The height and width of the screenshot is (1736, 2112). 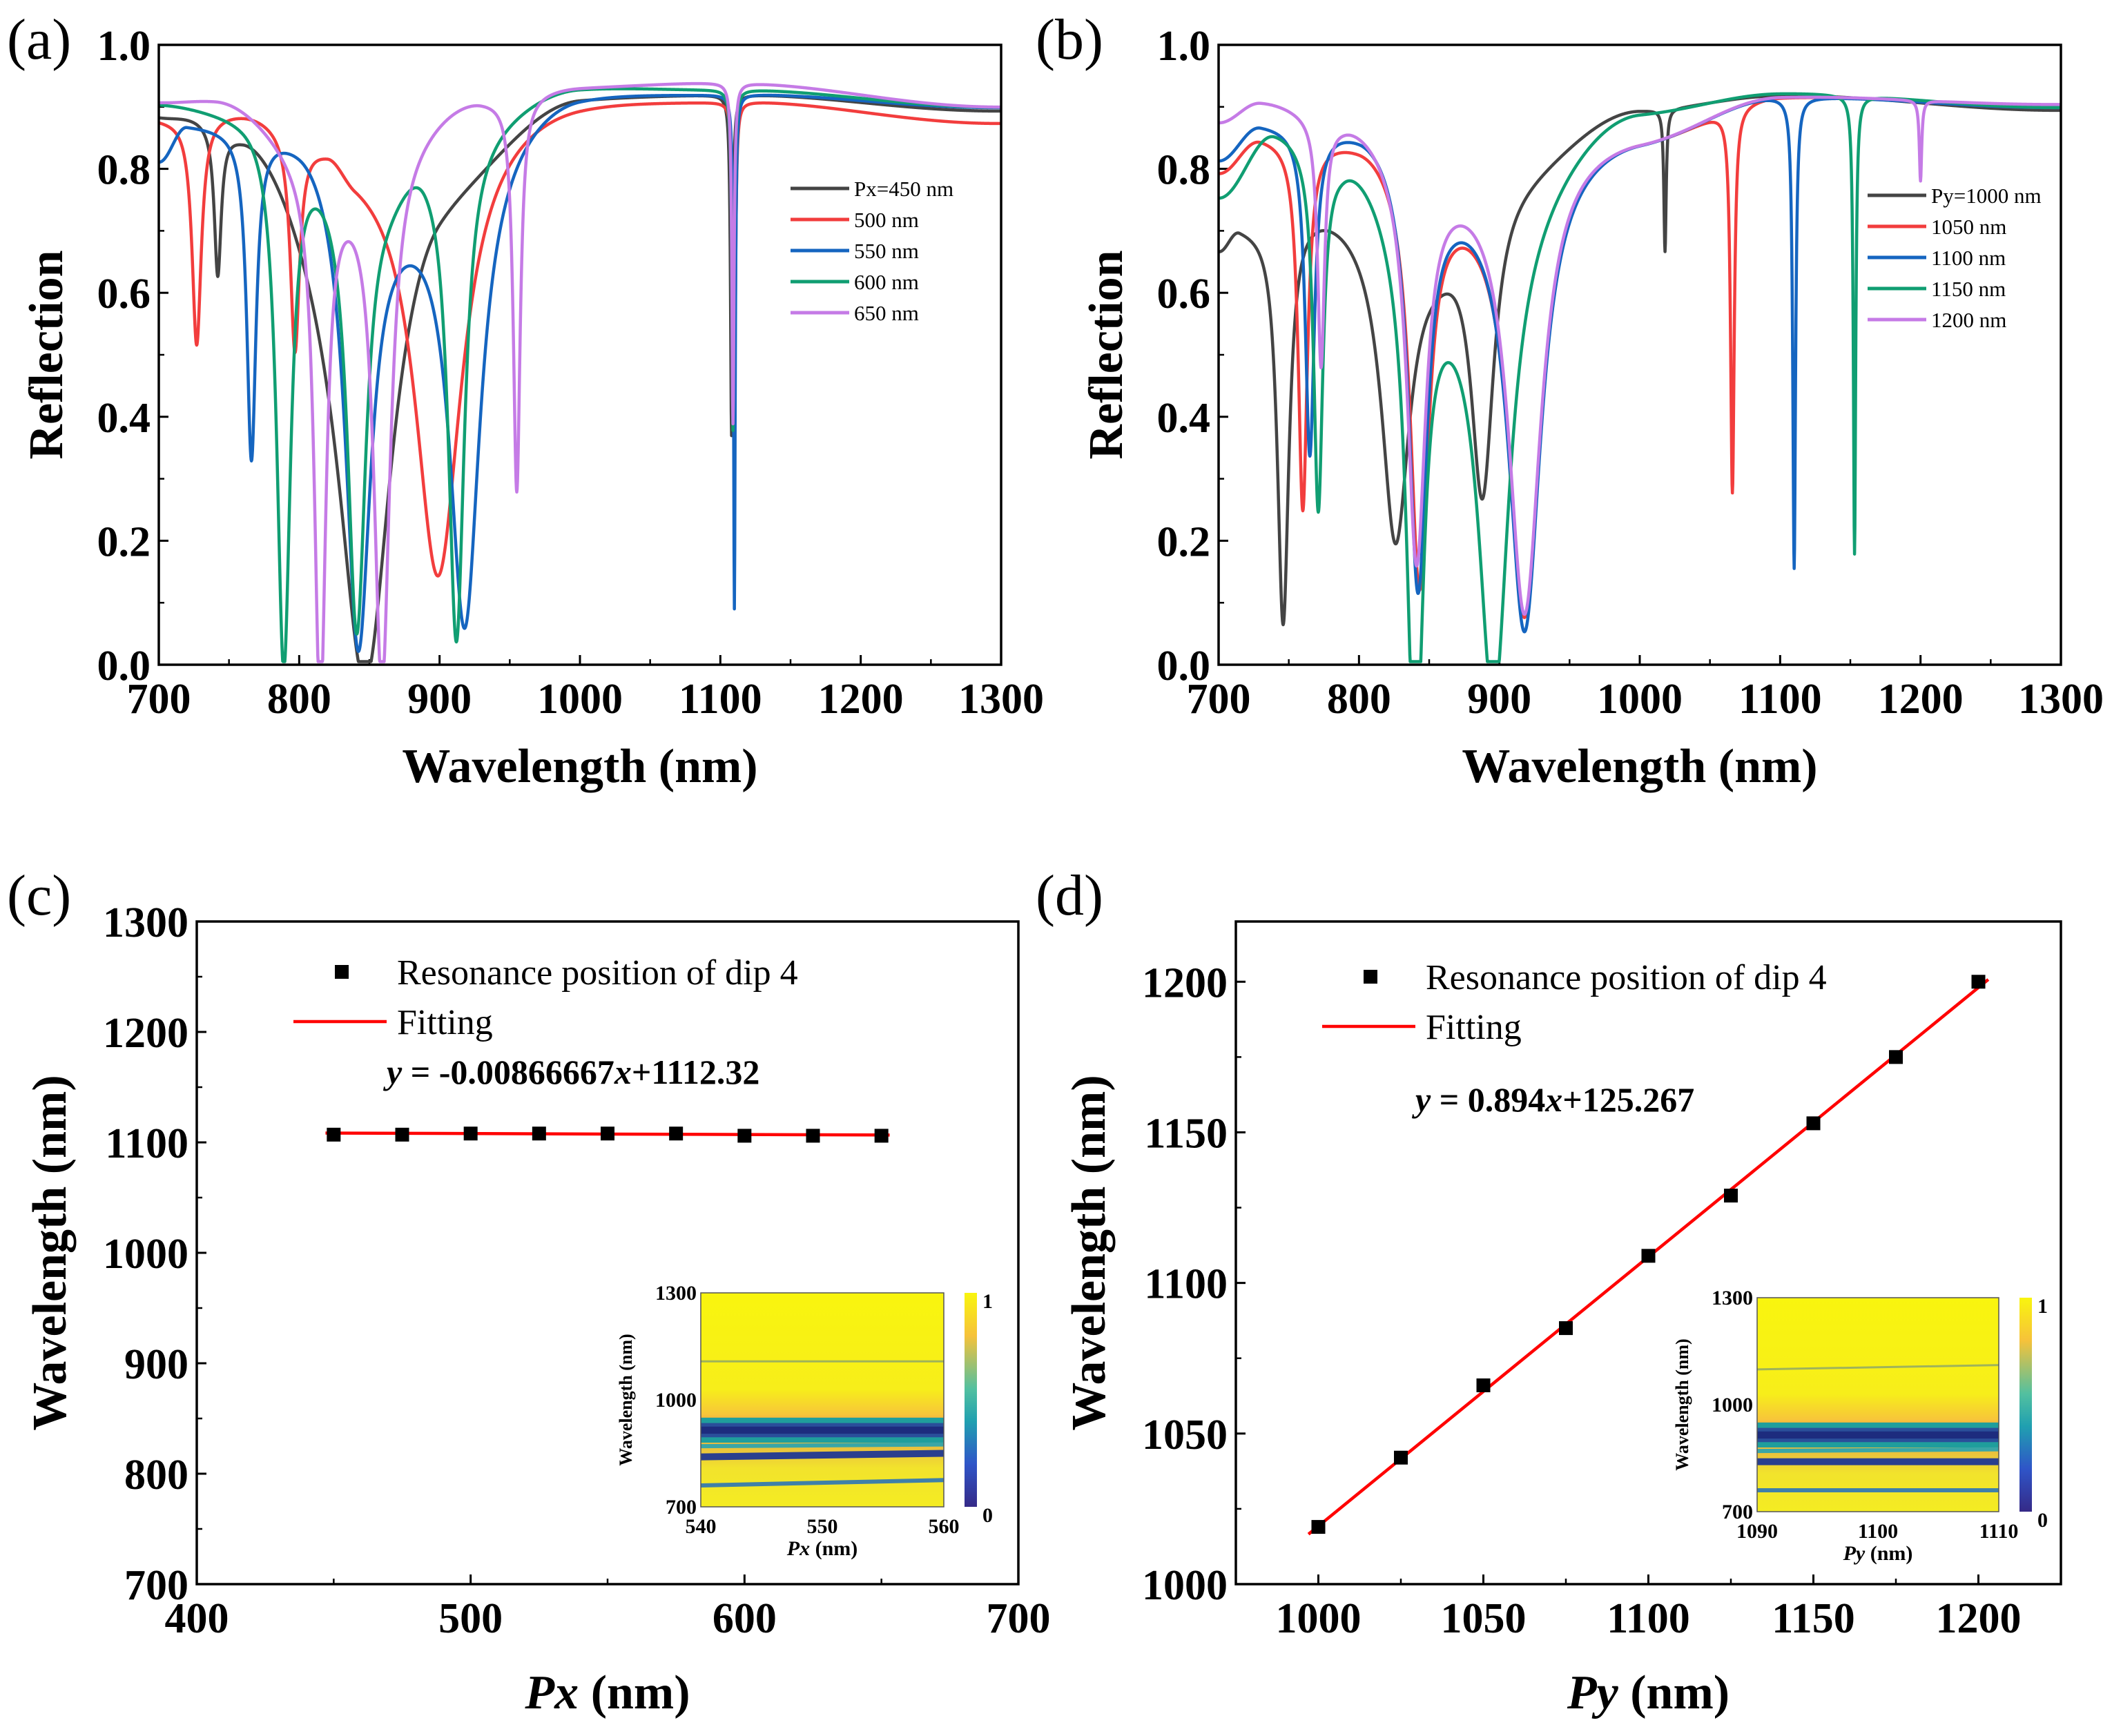 I want to click on plot-frame, so click(x=608, y=1253).